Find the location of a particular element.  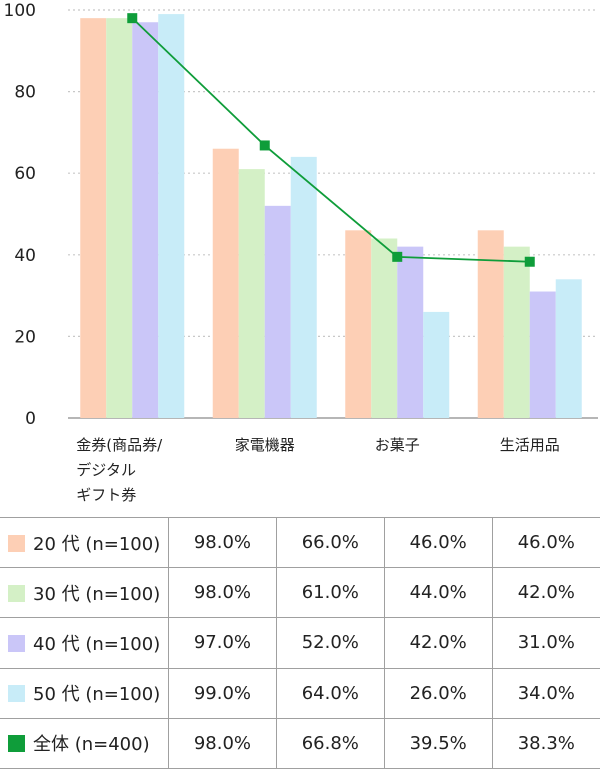

y-tick-label: 60 is located at coordinates (25, 174).